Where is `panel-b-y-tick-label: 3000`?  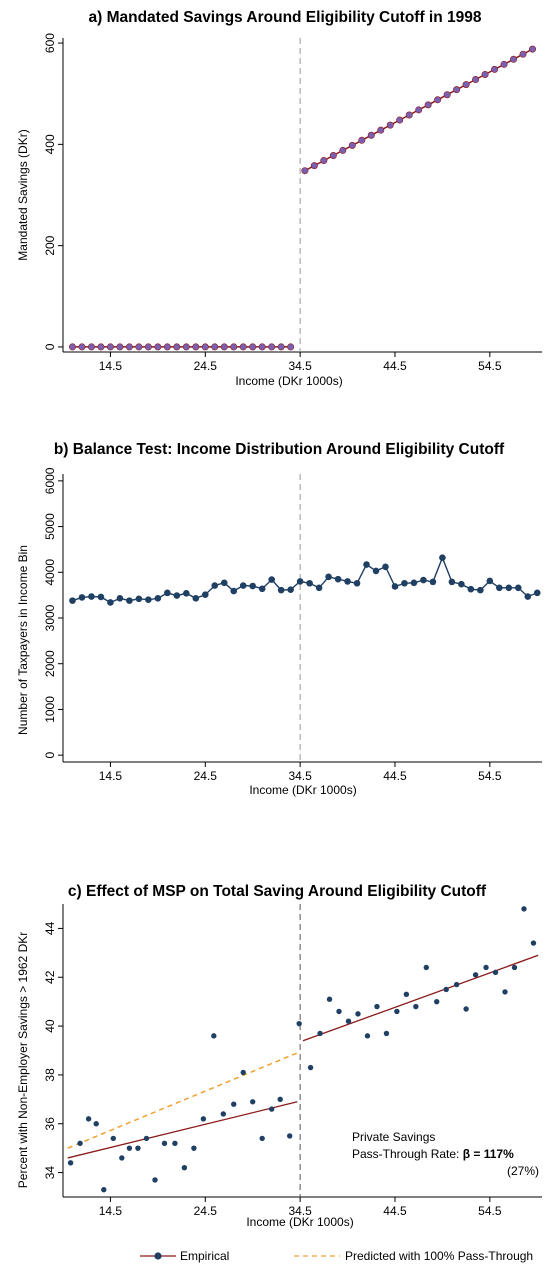 panel-b-y-tick-label: 3000 is located at coordinates (50, 617).